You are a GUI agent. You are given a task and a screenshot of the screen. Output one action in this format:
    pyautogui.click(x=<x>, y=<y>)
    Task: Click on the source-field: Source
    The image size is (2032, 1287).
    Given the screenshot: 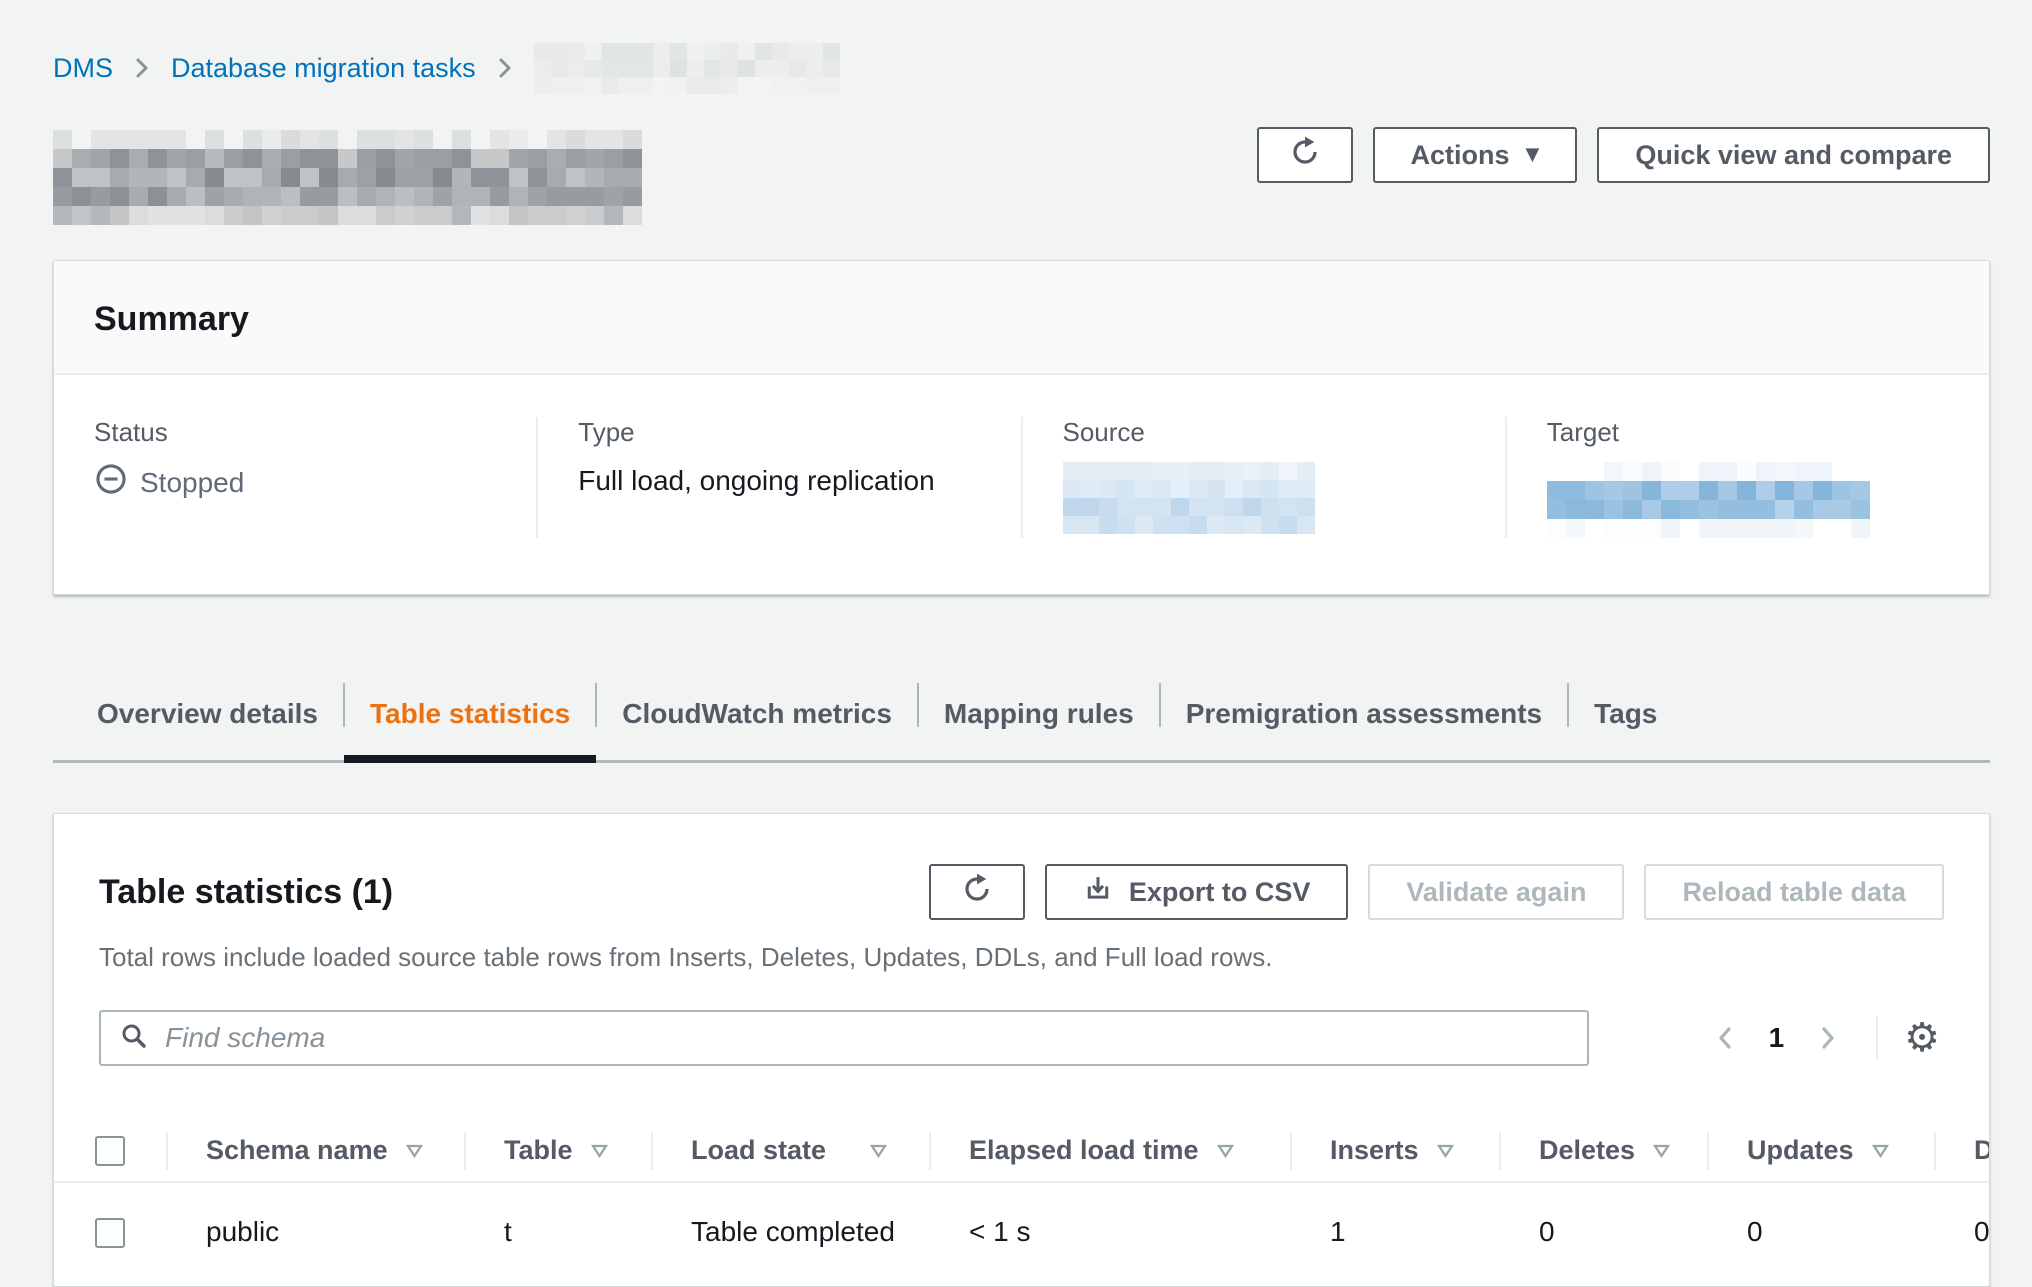 What is the action you would take?
    pyautogui.click(x=1262, y=477)
    